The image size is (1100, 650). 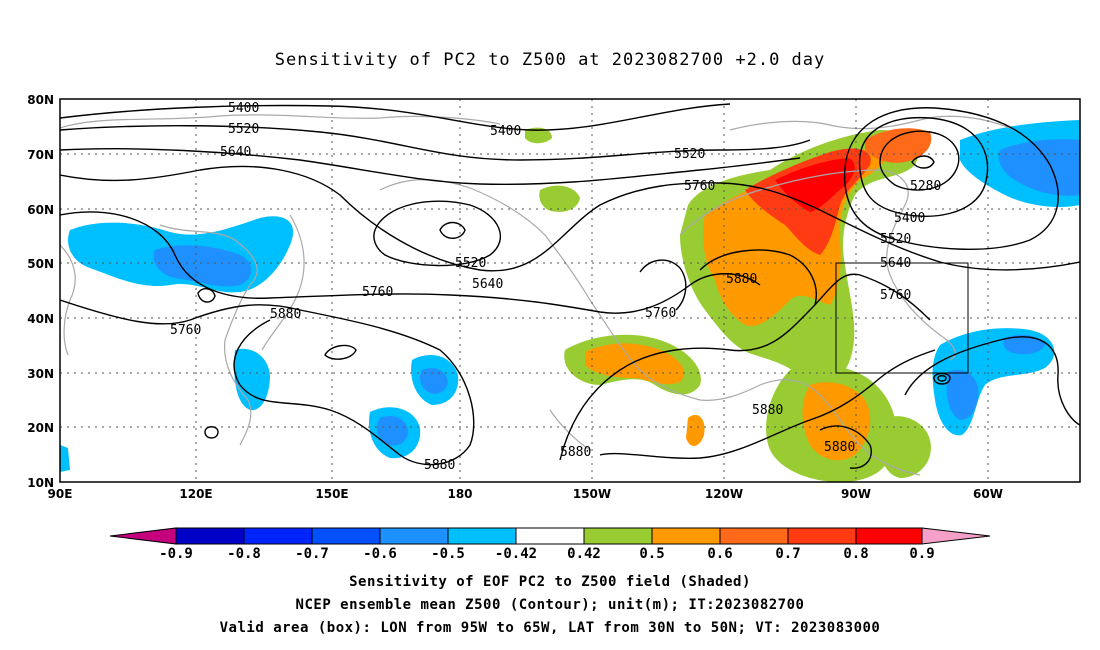 I want to click on contour-low-small, so click(x=923, y=162).